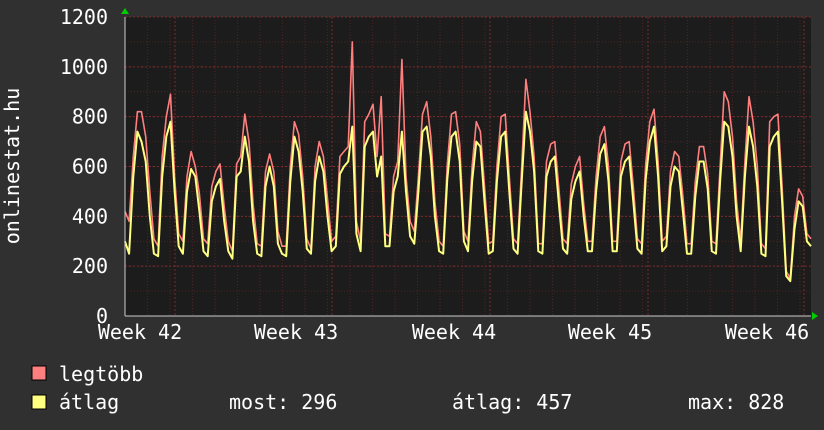 The height and width of the screenshot is (430, 824). What do you see at coordinates (815, 316) in the screenshot?
I see `x-axis-arrow-icon` at bounding box center [815, 316].